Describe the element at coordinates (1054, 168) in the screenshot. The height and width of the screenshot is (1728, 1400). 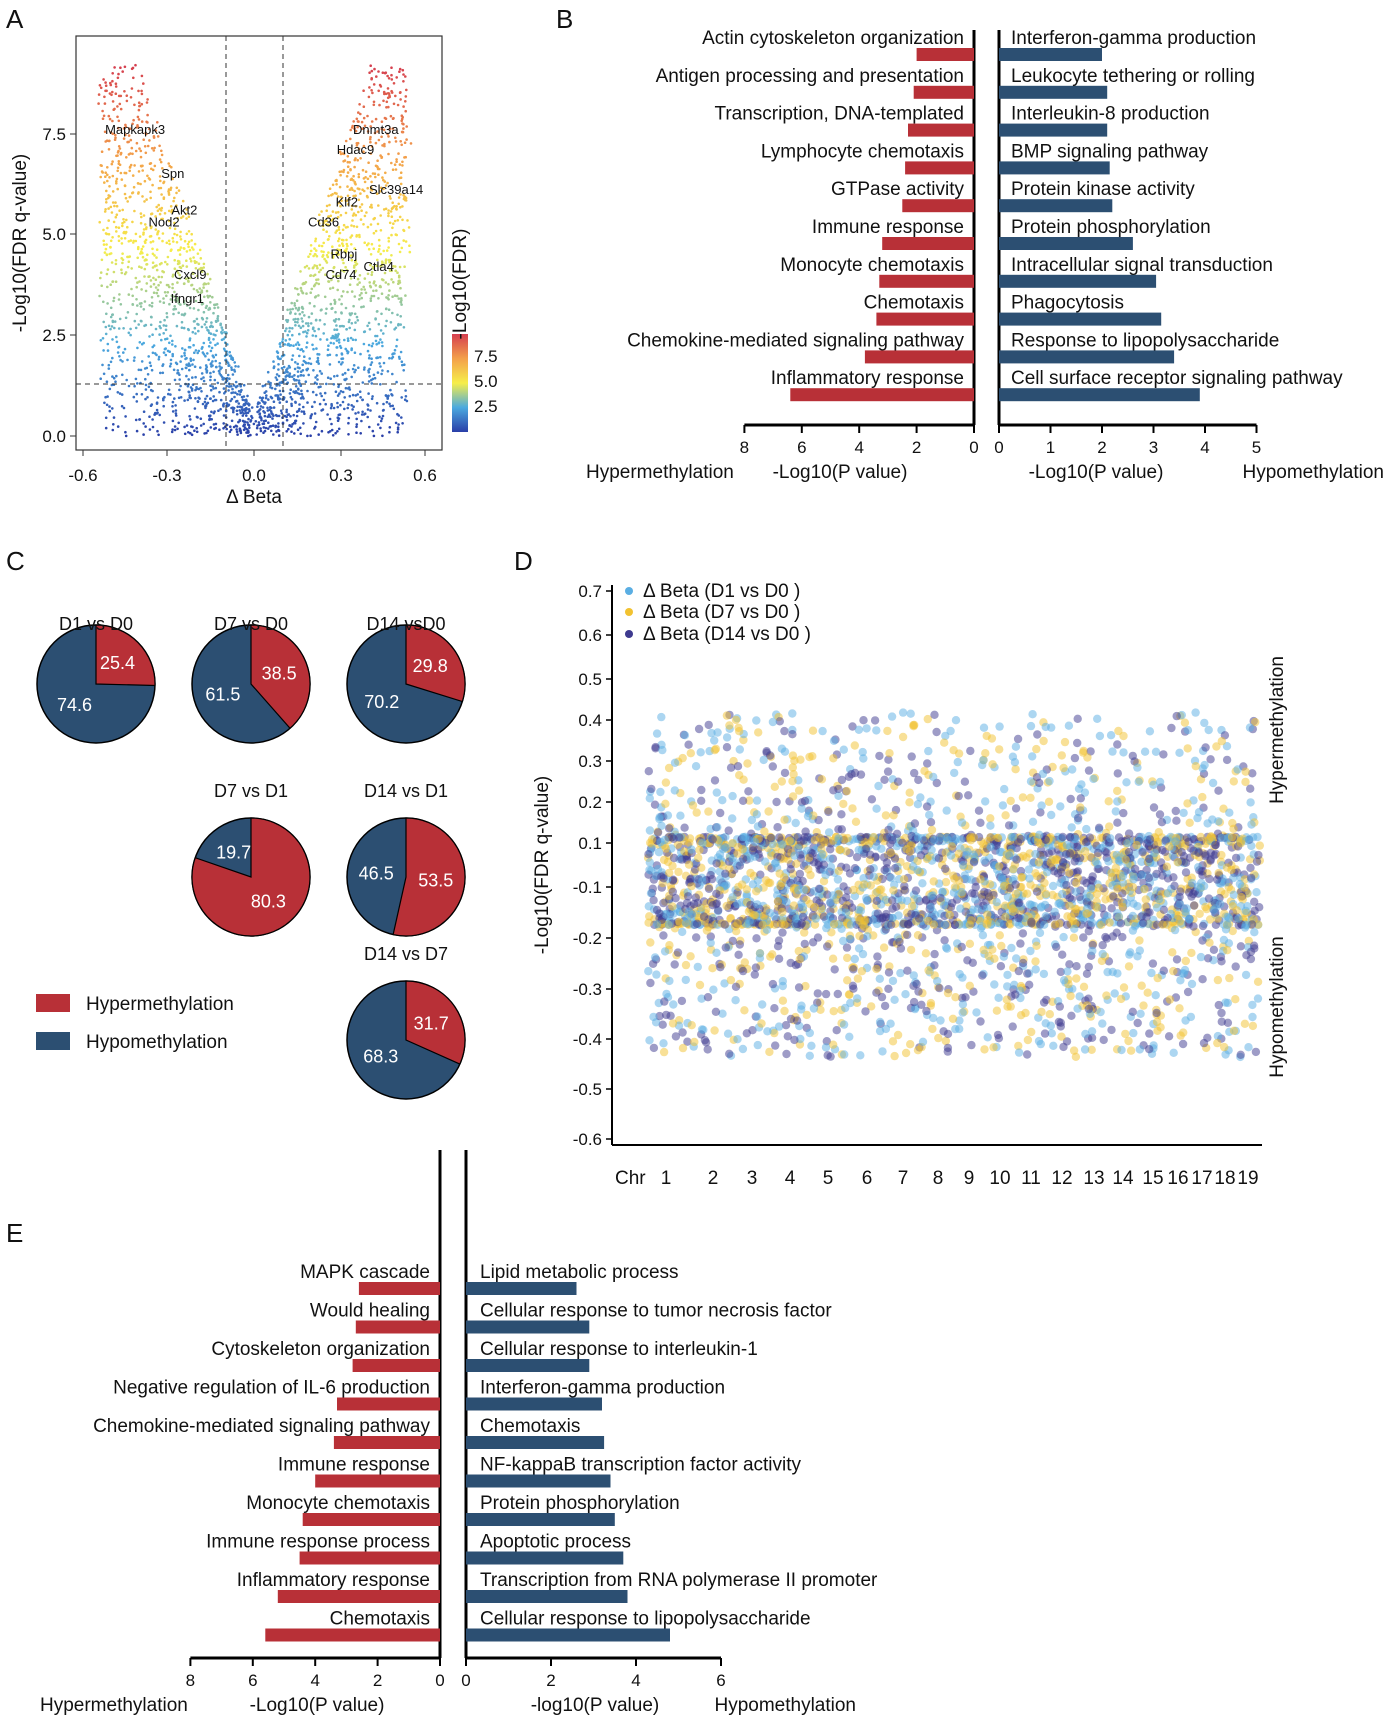
I see `hypo-bar` at that location.